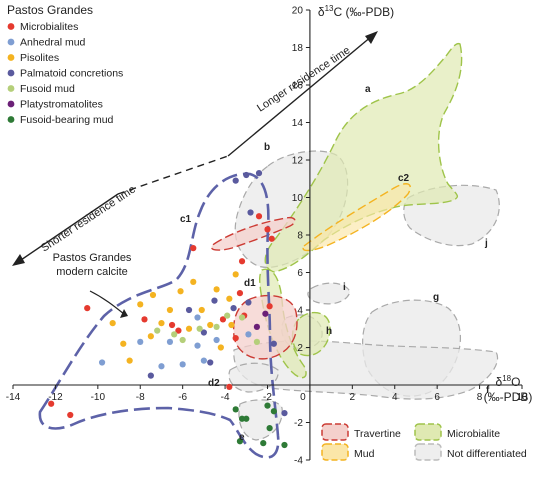 This screenshot has height=496, width=550. I want to click on region-label-b: b, so click(267, 147).